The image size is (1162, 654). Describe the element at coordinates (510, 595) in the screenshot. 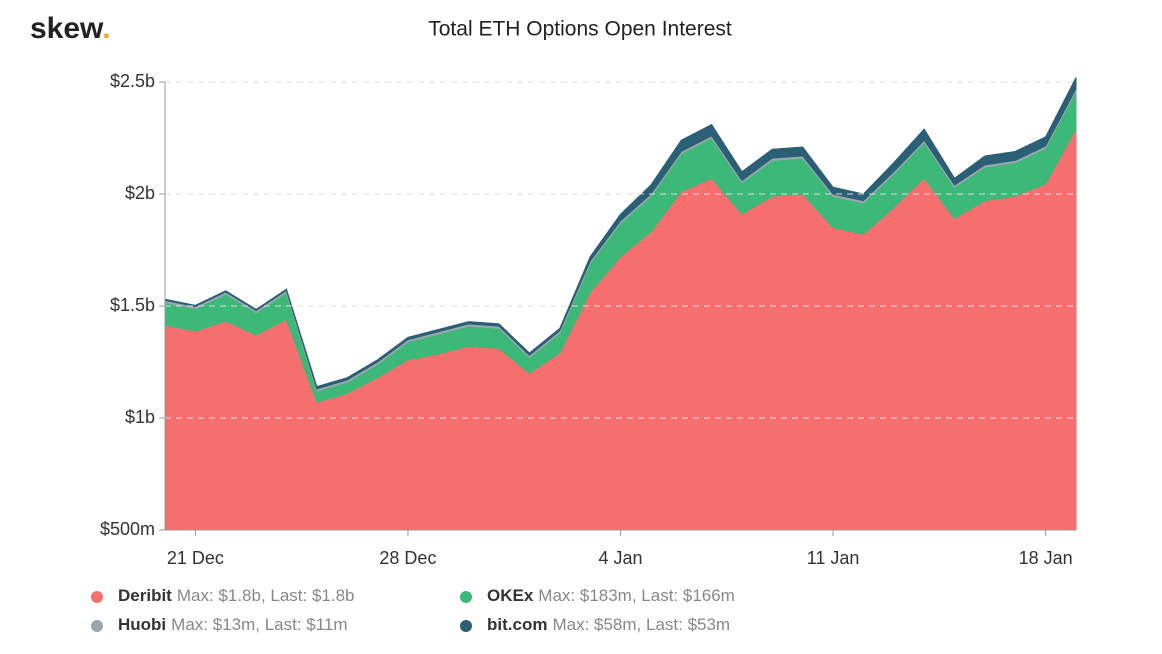

I see `legend-name: OKEx` at that location.